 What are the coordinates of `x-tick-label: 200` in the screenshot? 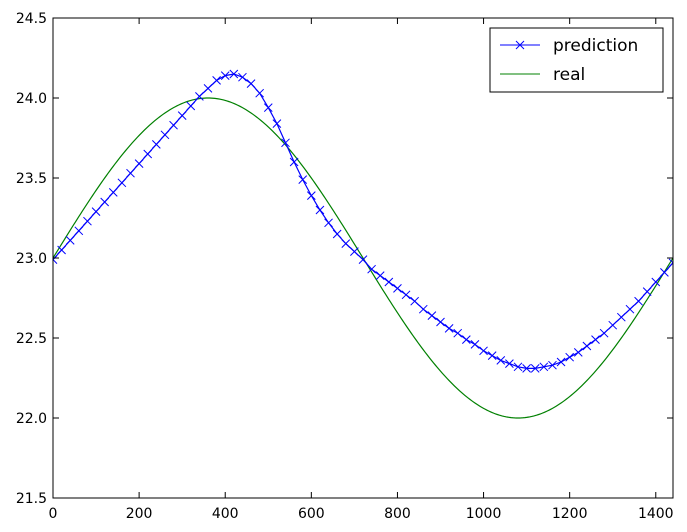 It's located at (139, 514).